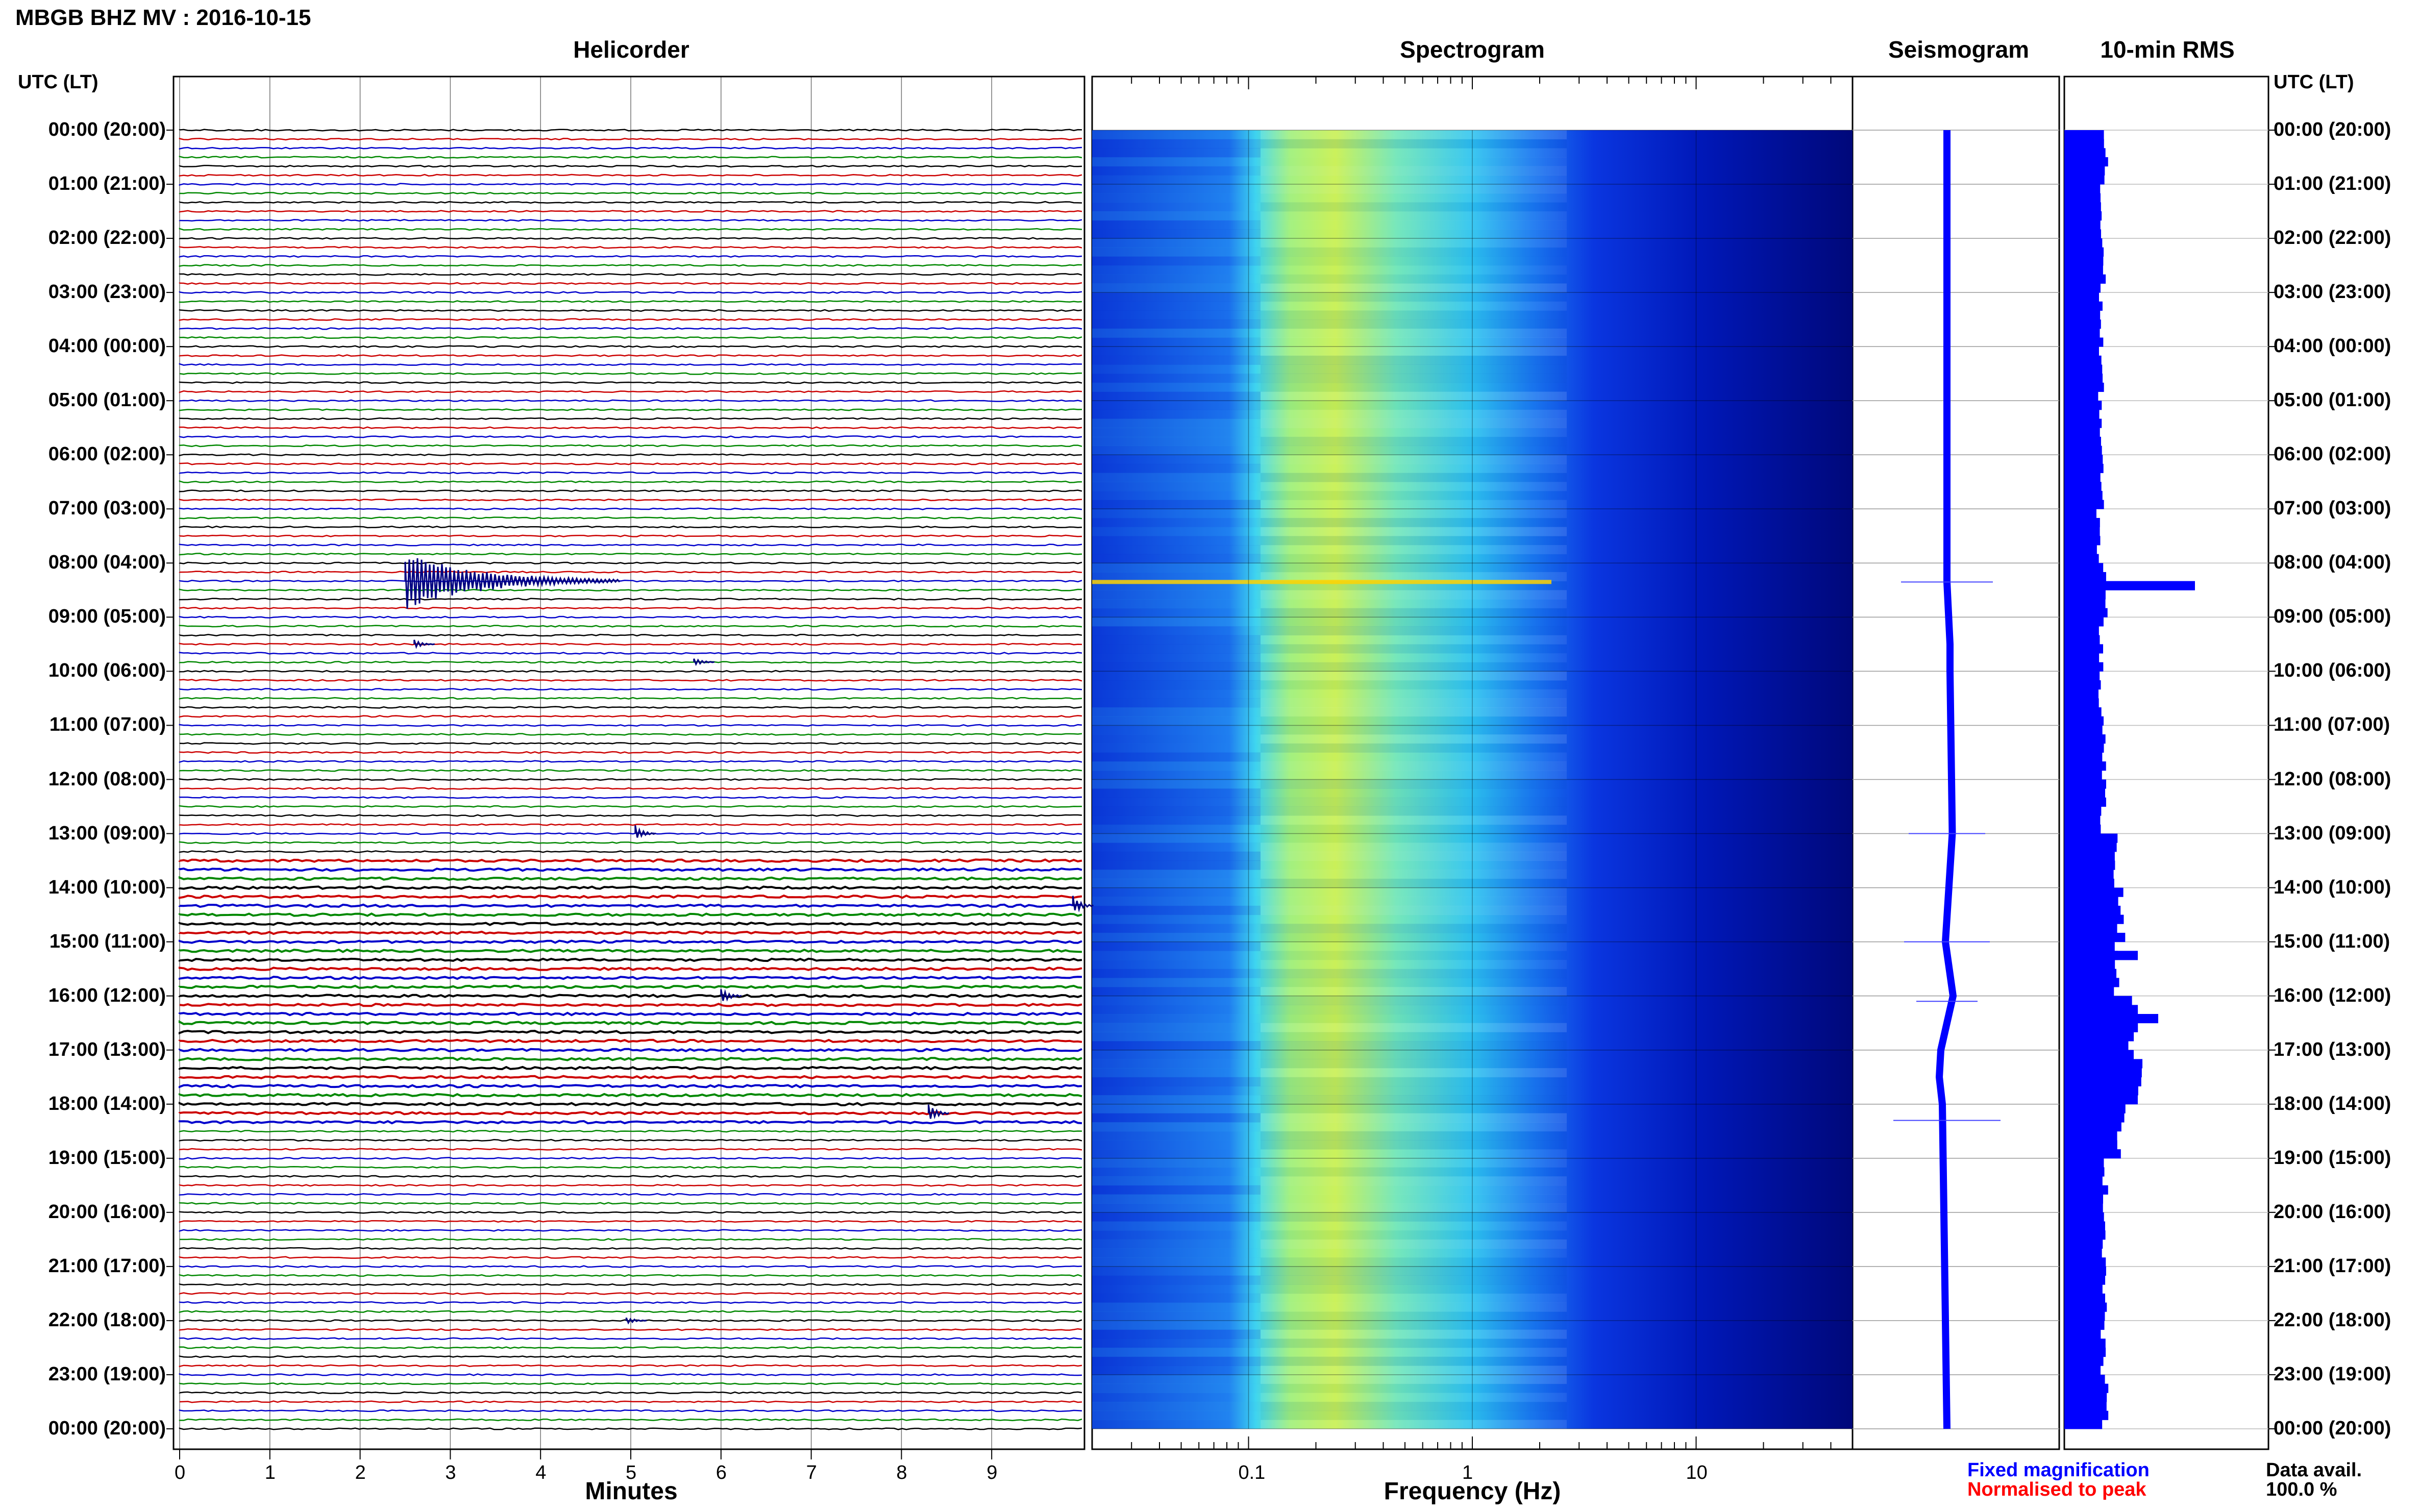 The image size is (2419, 1512). Describe the element at coordinates (2332, 887) in the screenshot. I see `hour-label-right: 14:00 (10:00)` at that location.